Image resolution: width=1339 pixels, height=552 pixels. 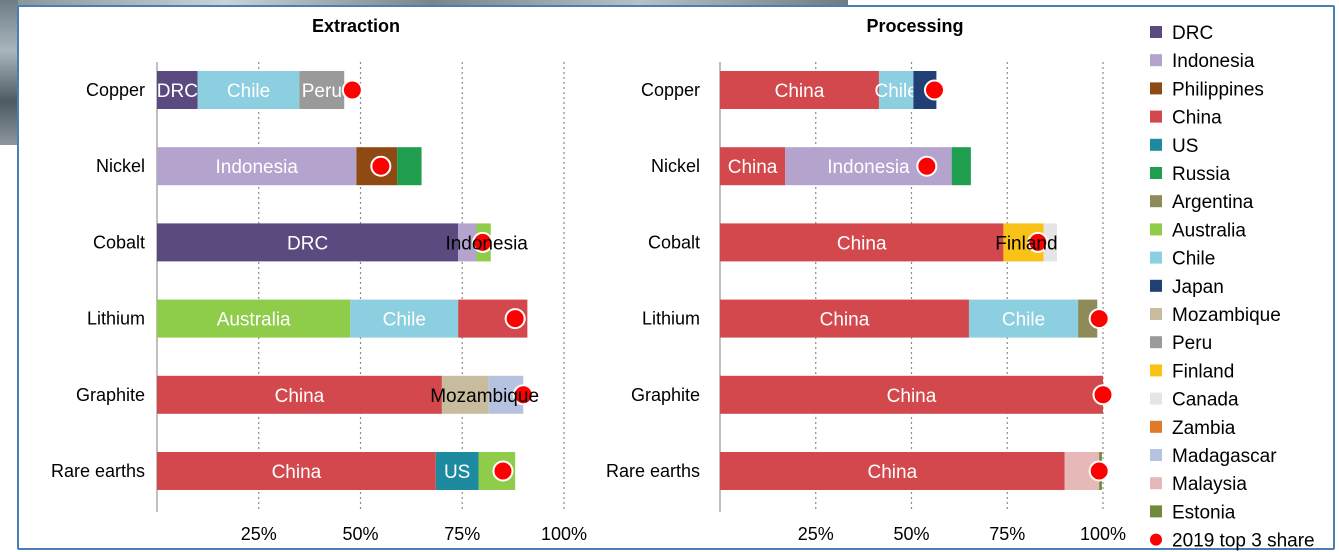 What do you see at coordinates (9, 72) in the screenshot?
I see `background-photo-strip` at bounding box center [9, 72].